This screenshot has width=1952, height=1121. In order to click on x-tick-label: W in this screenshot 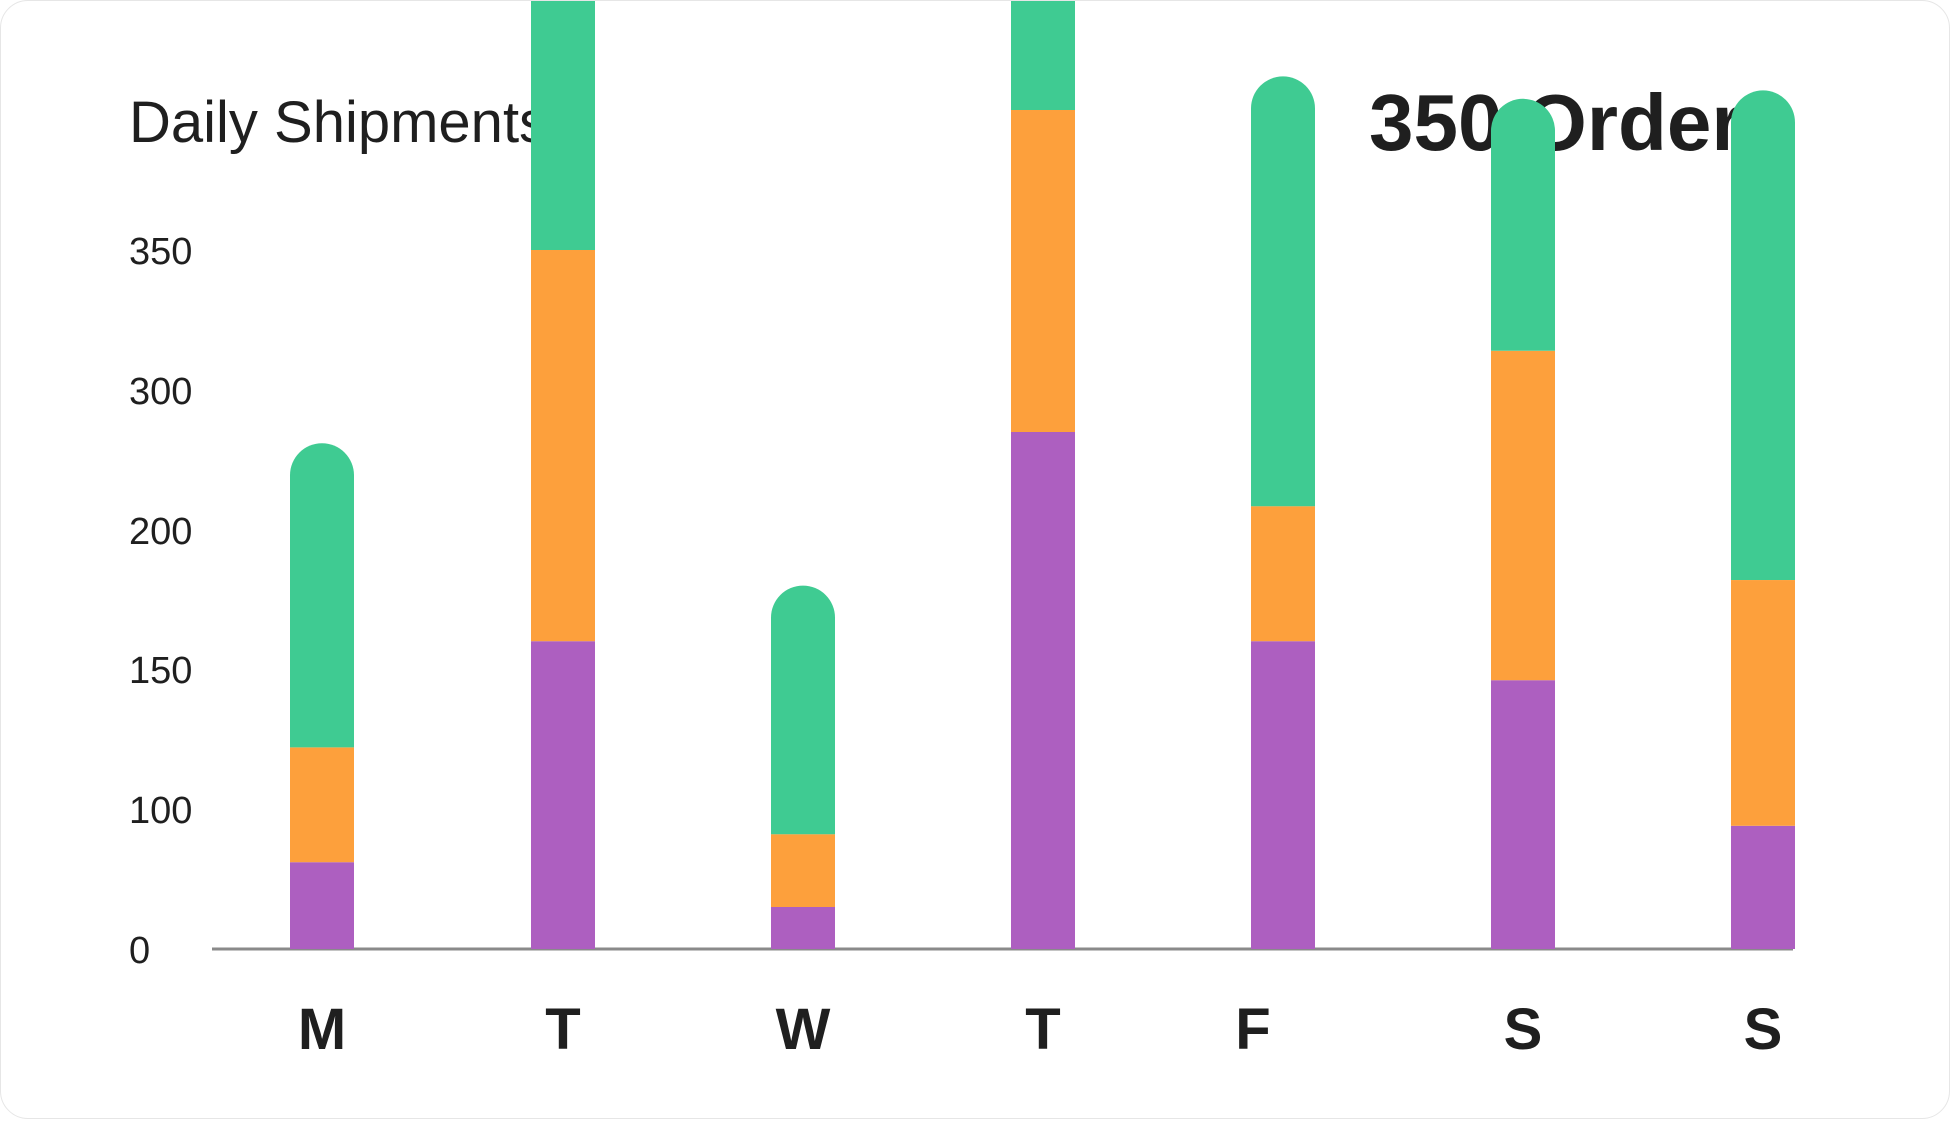, I will do `click(803, 1029)`.